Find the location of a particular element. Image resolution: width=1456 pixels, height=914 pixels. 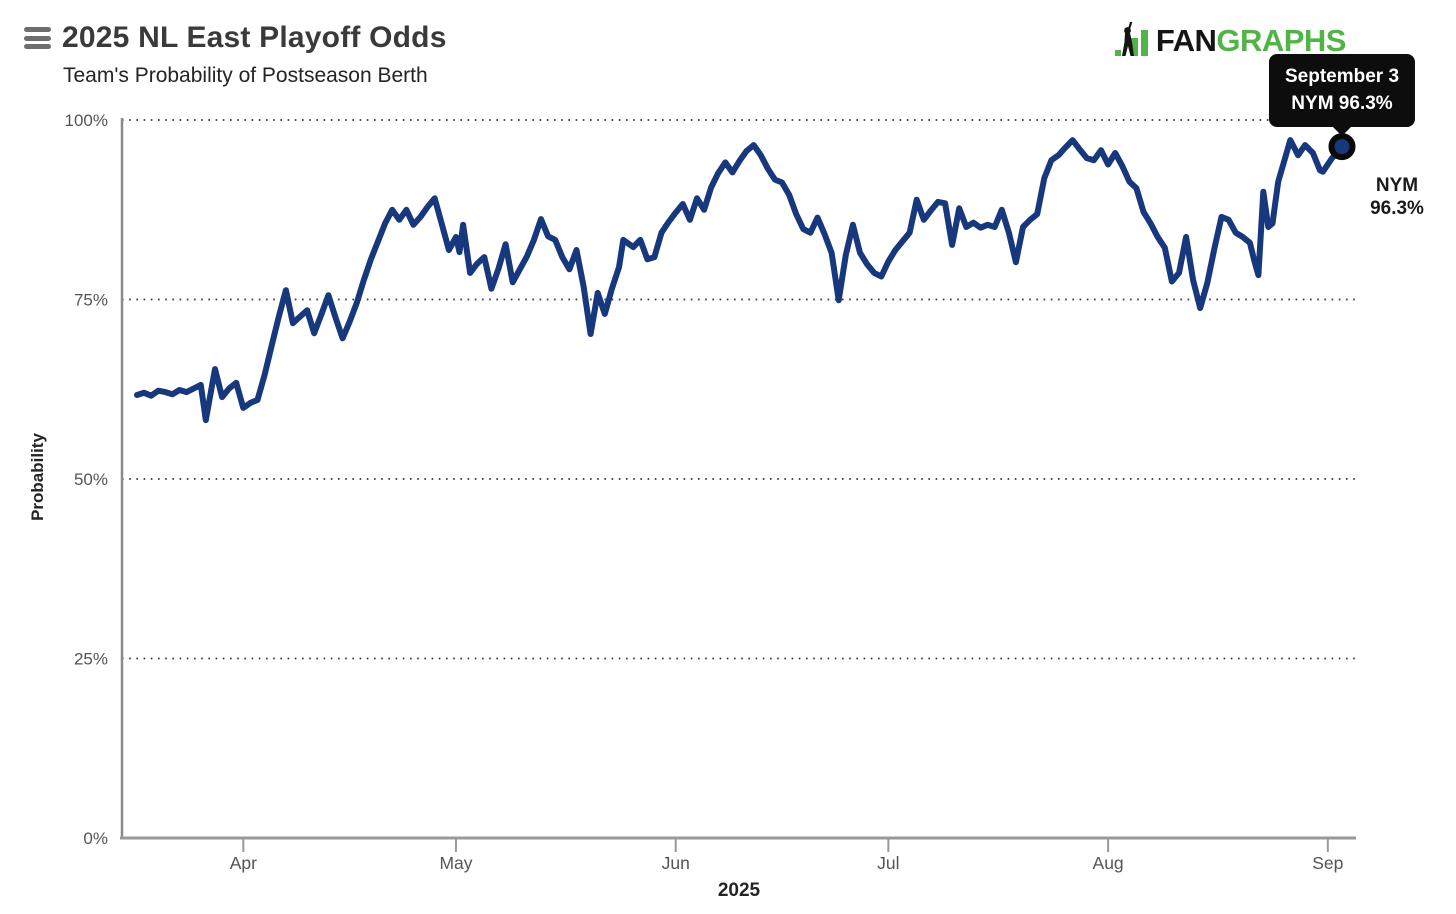

tooltip-date: September 3 is located at coordinates (1342, 76).